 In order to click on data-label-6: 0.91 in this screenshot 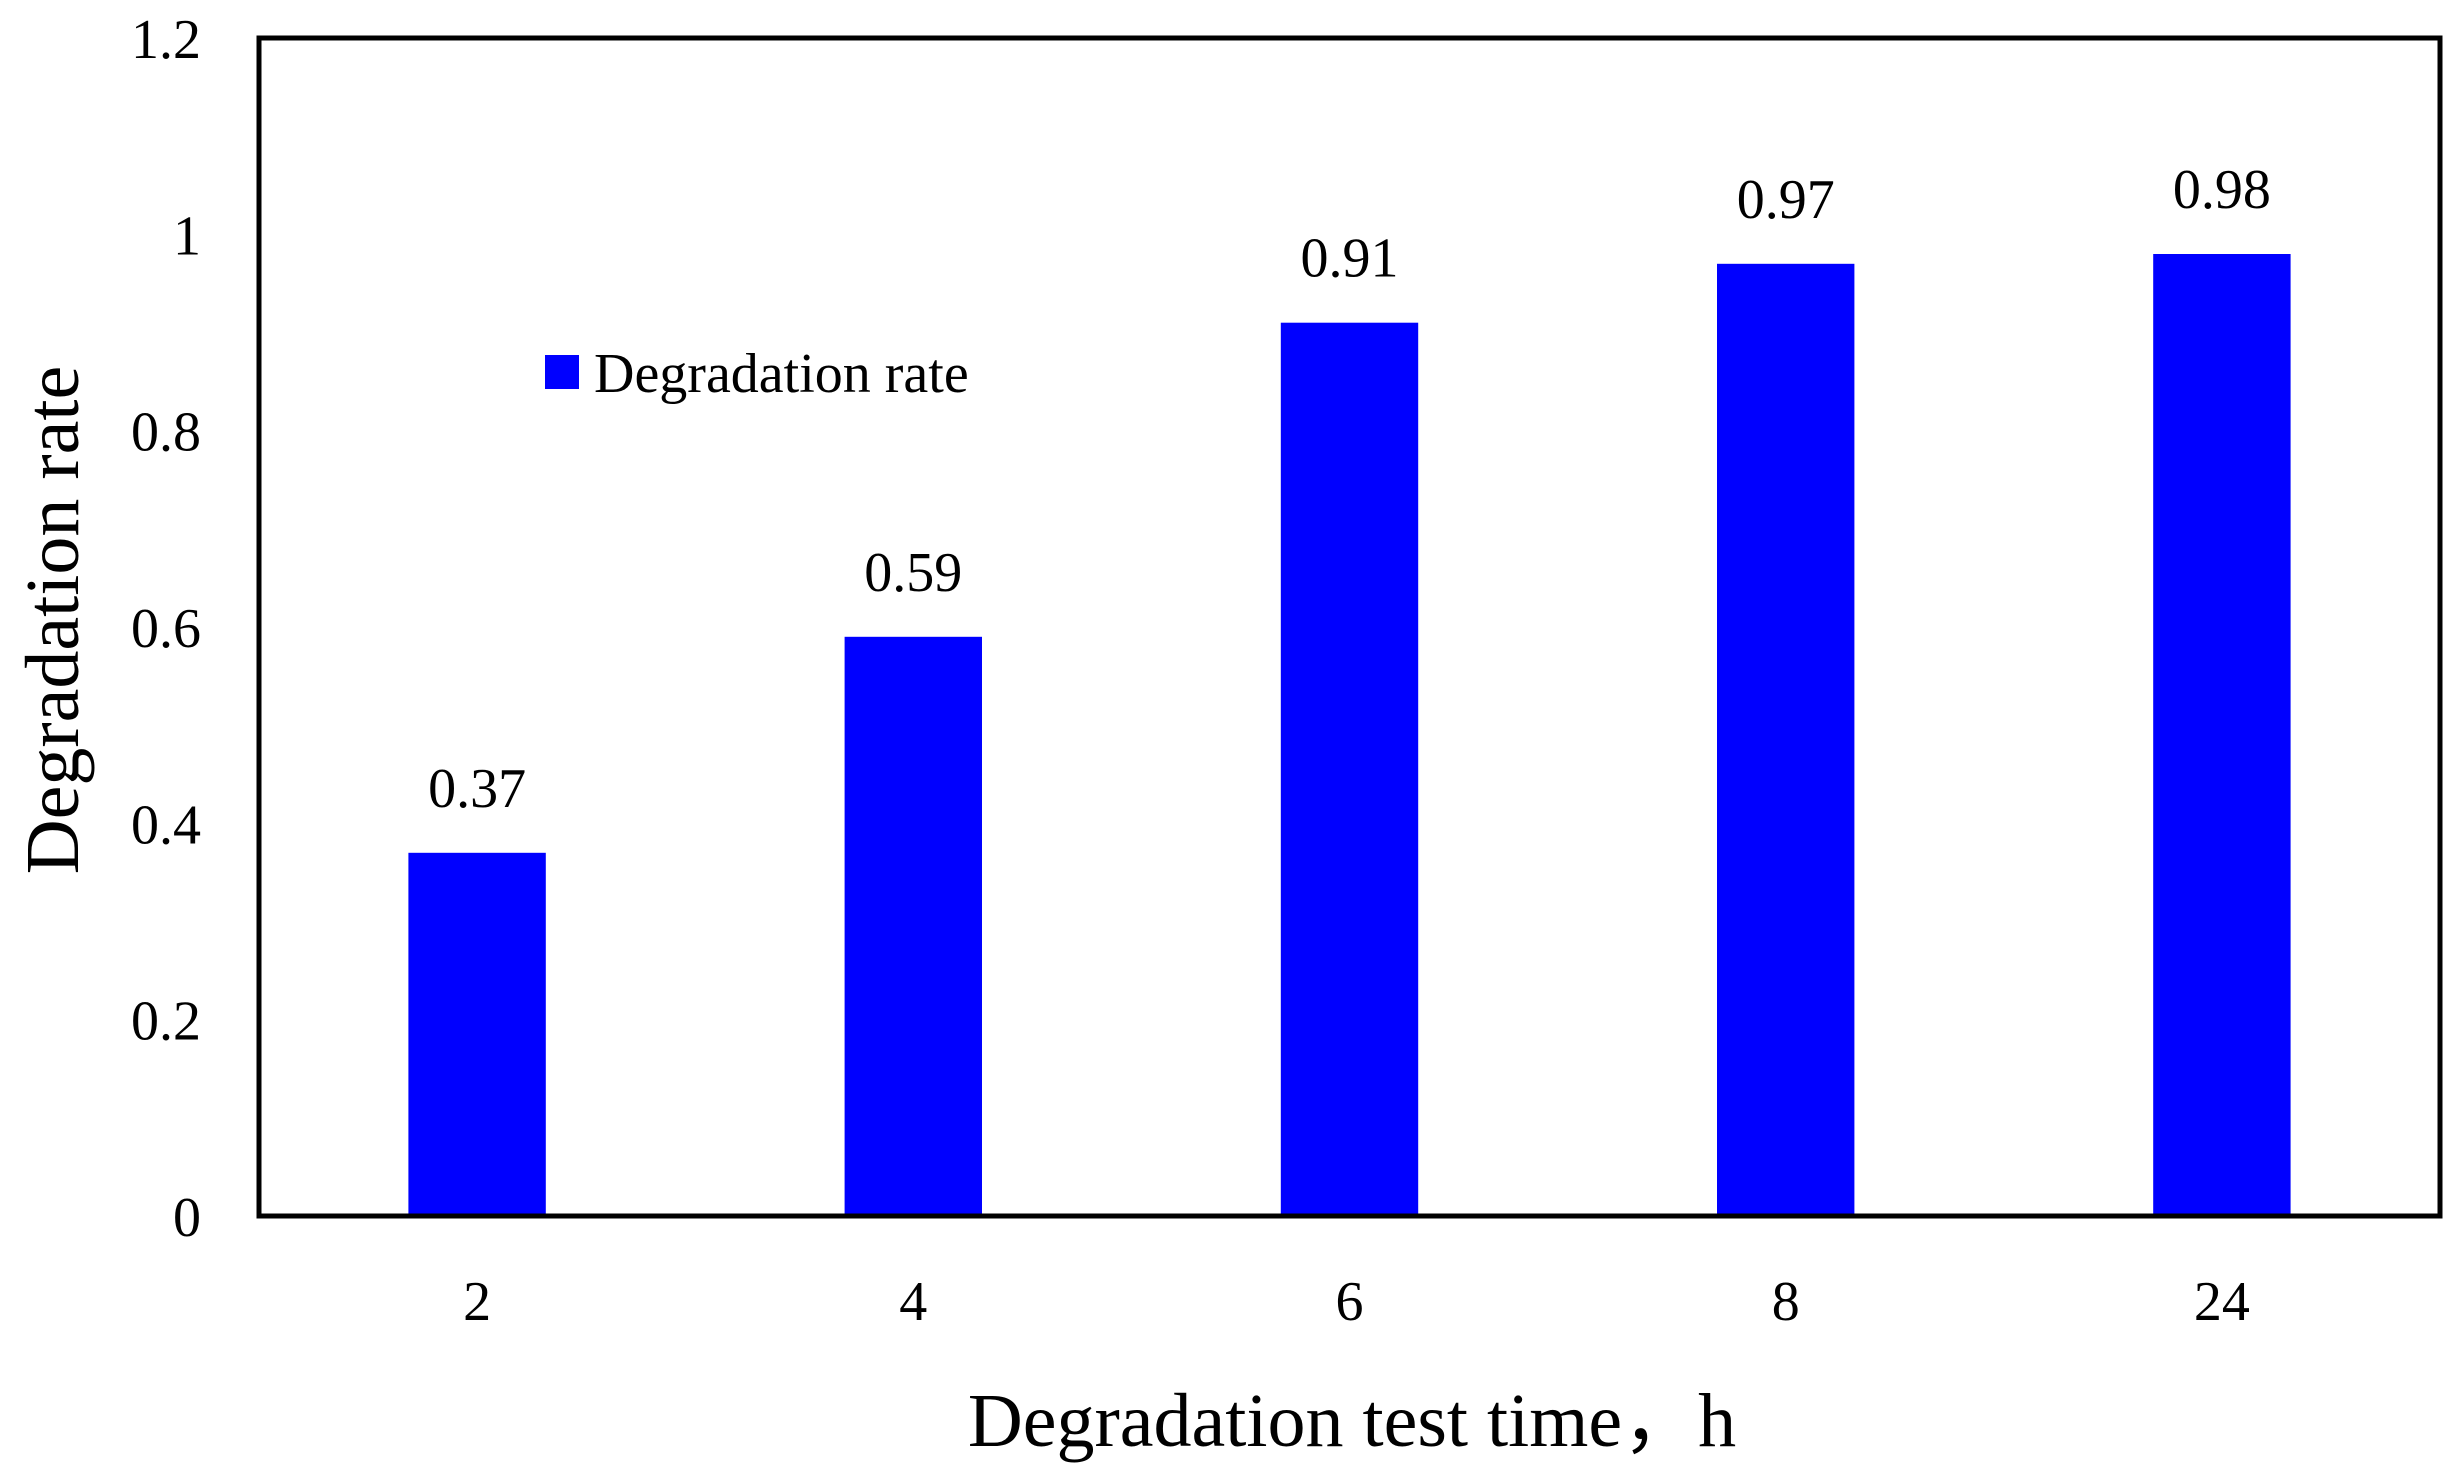, I will do `click(1350, 259)`.